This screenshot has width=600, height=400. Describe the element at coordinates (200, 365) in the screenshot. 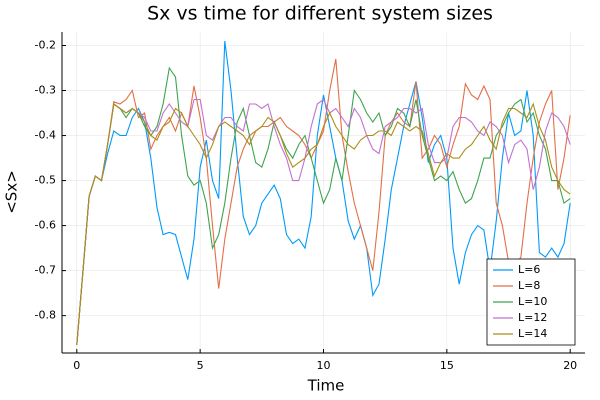

I see `x-tick-label: 5` at that location.